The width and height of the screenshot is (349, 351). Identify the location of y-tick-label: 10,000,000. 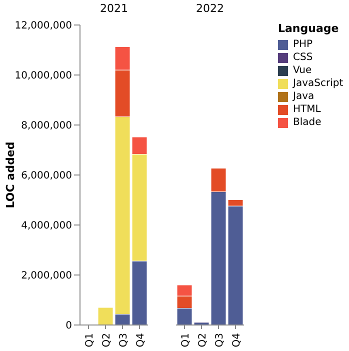
(43, 76).